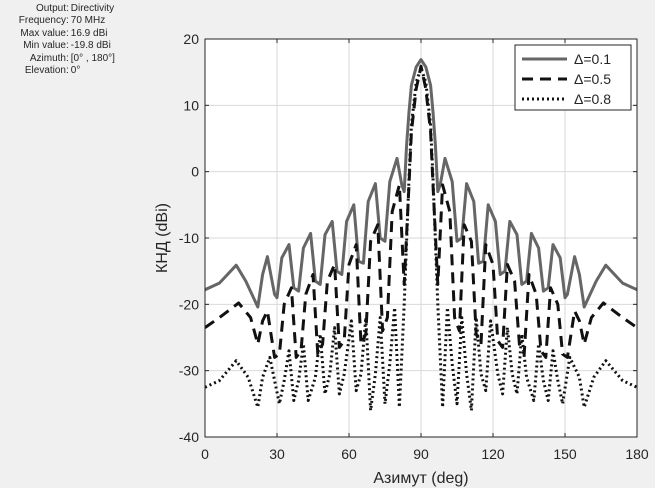  I want to click on legend-box, so click(573, 77).